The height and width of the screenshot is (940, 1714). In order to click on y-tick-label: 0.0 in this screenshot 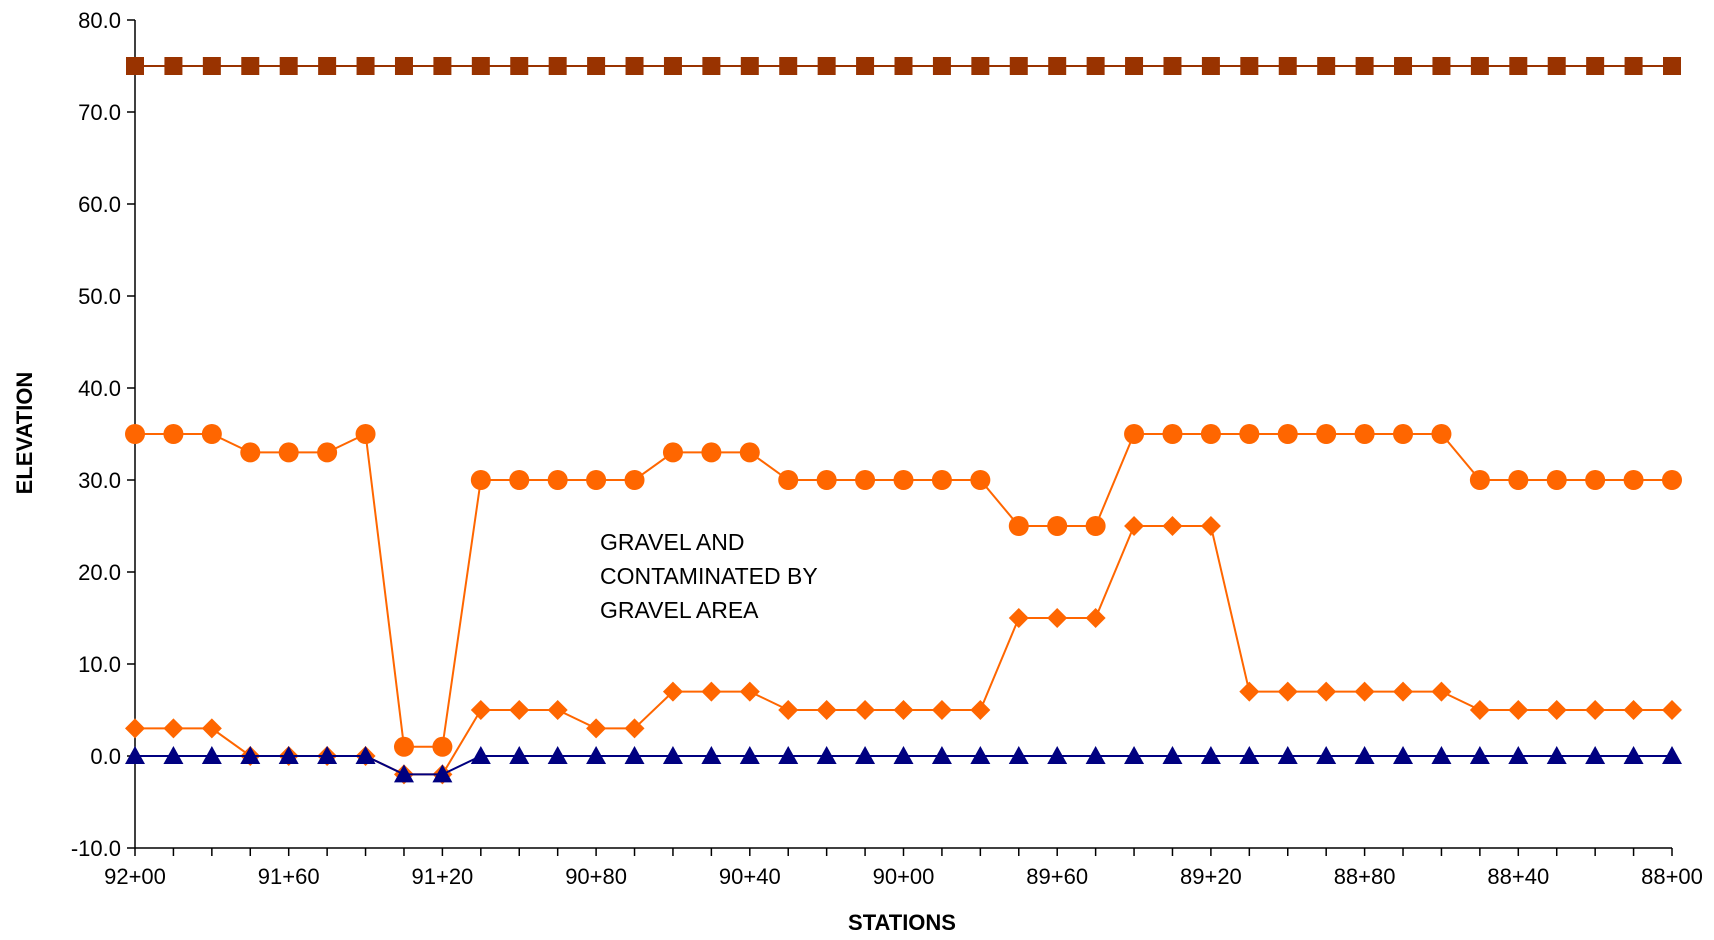, I will do `click(105, 756)`.